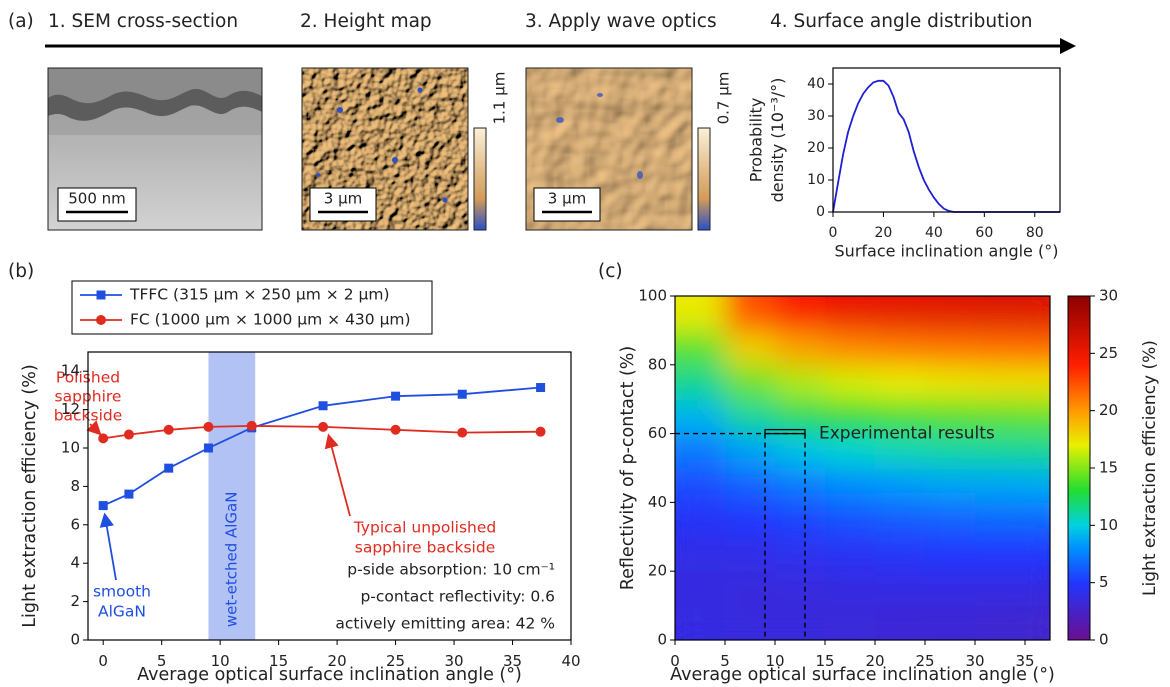  Describe the element at coordinates (512, 661) in the screenshot. I see `x-tick-label: 35` at that location.